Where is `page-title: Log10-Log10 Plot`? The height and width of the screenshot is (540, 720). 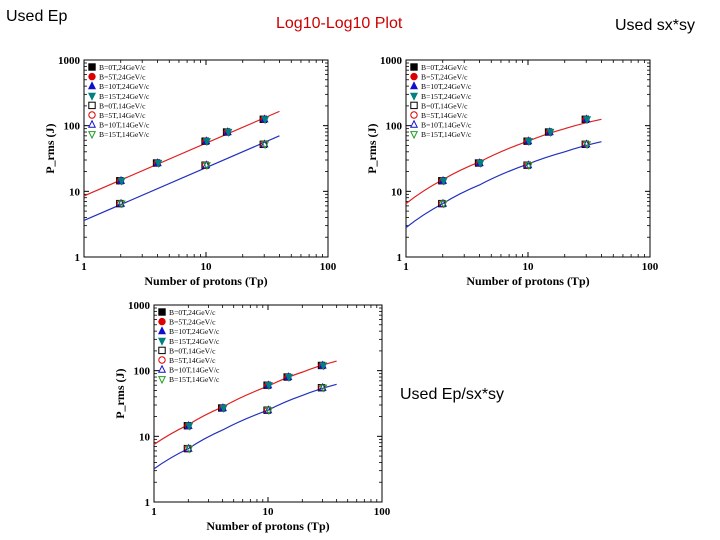 page-title: Log10-Log10 Plot is located at coordinates (339, 23).